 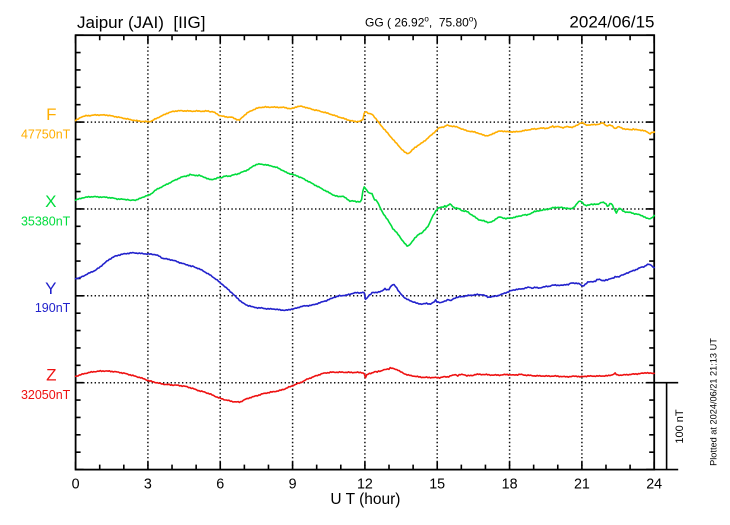 I want to click on svg-text: 15, so click(x=437, y=485).